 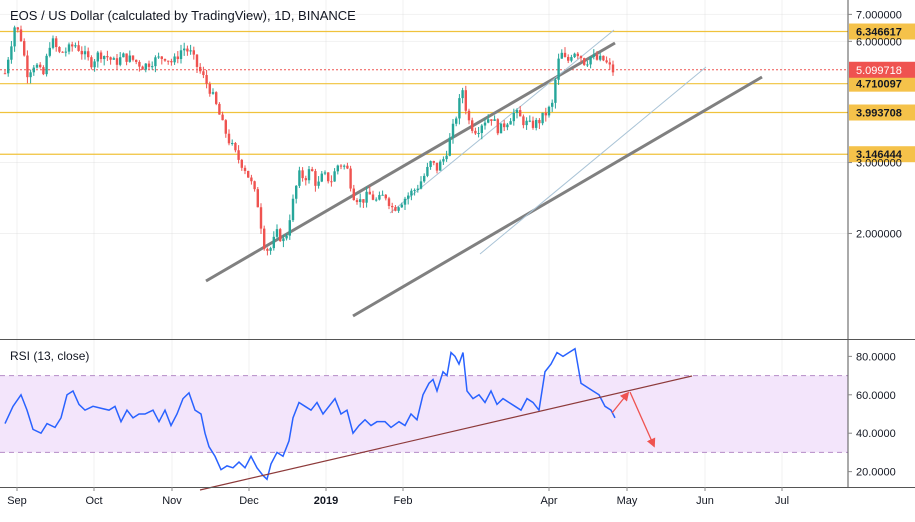 I want to click on rsi-y-tick-label: 40.0000, so click(x=876, y=434).